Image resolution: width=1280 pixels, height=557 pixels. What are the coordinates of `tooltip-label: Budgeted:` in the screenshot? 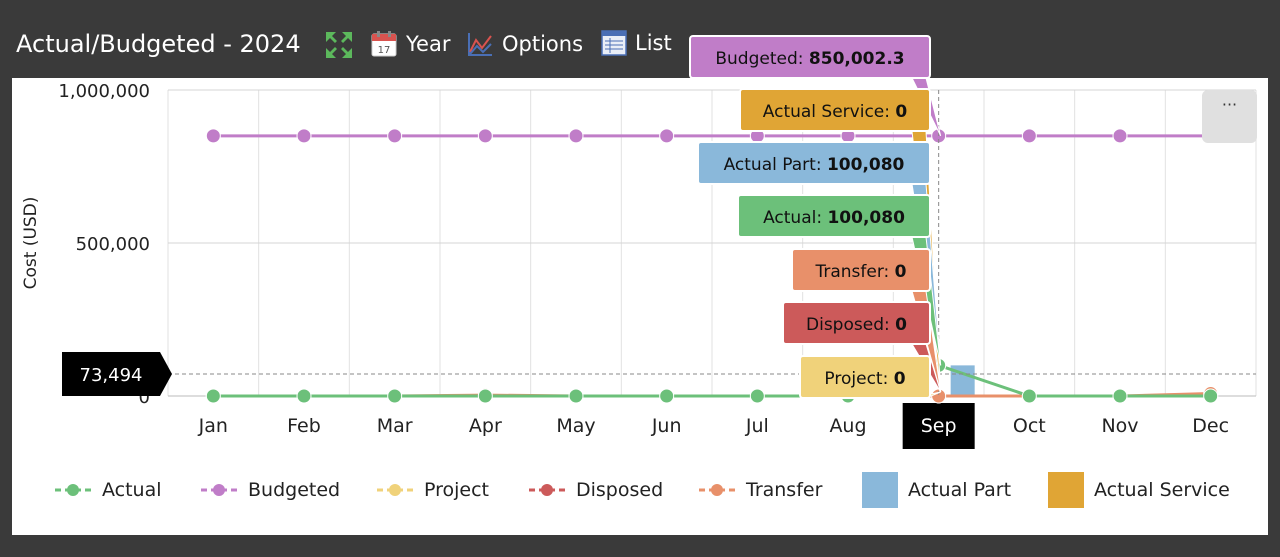 It's located at (762, 59).